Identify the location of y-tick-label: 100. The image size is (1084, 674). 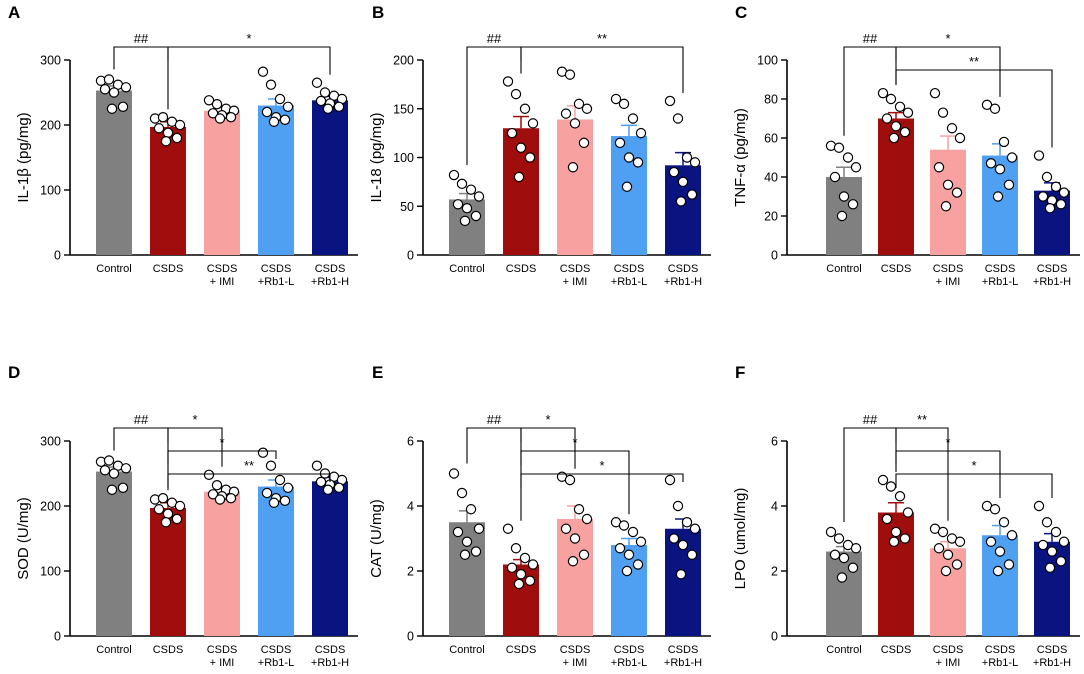
(50, 572).